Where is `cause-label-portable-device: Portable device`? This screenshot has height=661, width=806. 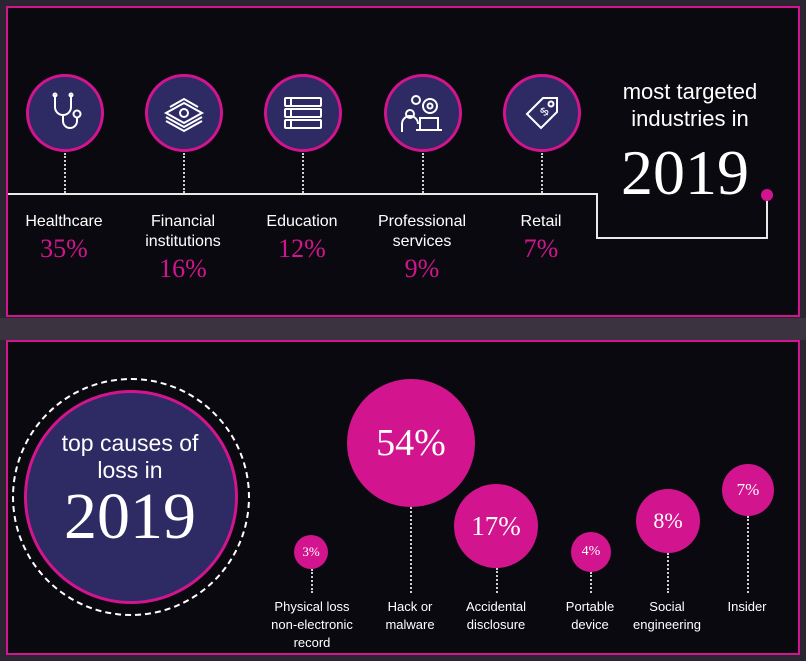 cause-label-portable-device: Portable device is located at coordinates (590, 615).